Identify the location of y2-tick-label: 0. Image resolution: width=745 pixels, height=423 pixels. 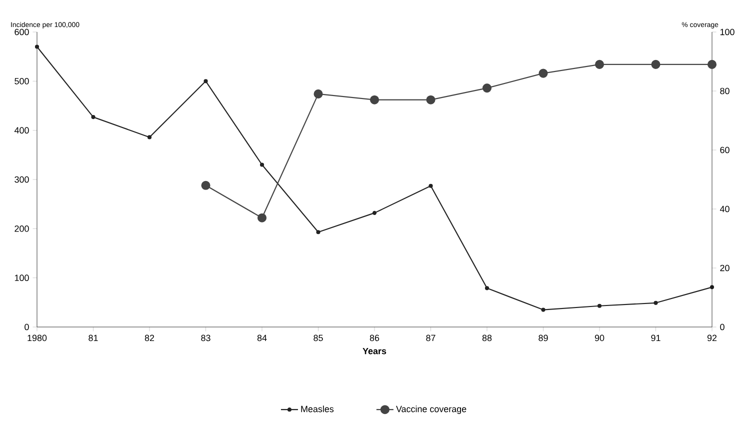
(722, 327).